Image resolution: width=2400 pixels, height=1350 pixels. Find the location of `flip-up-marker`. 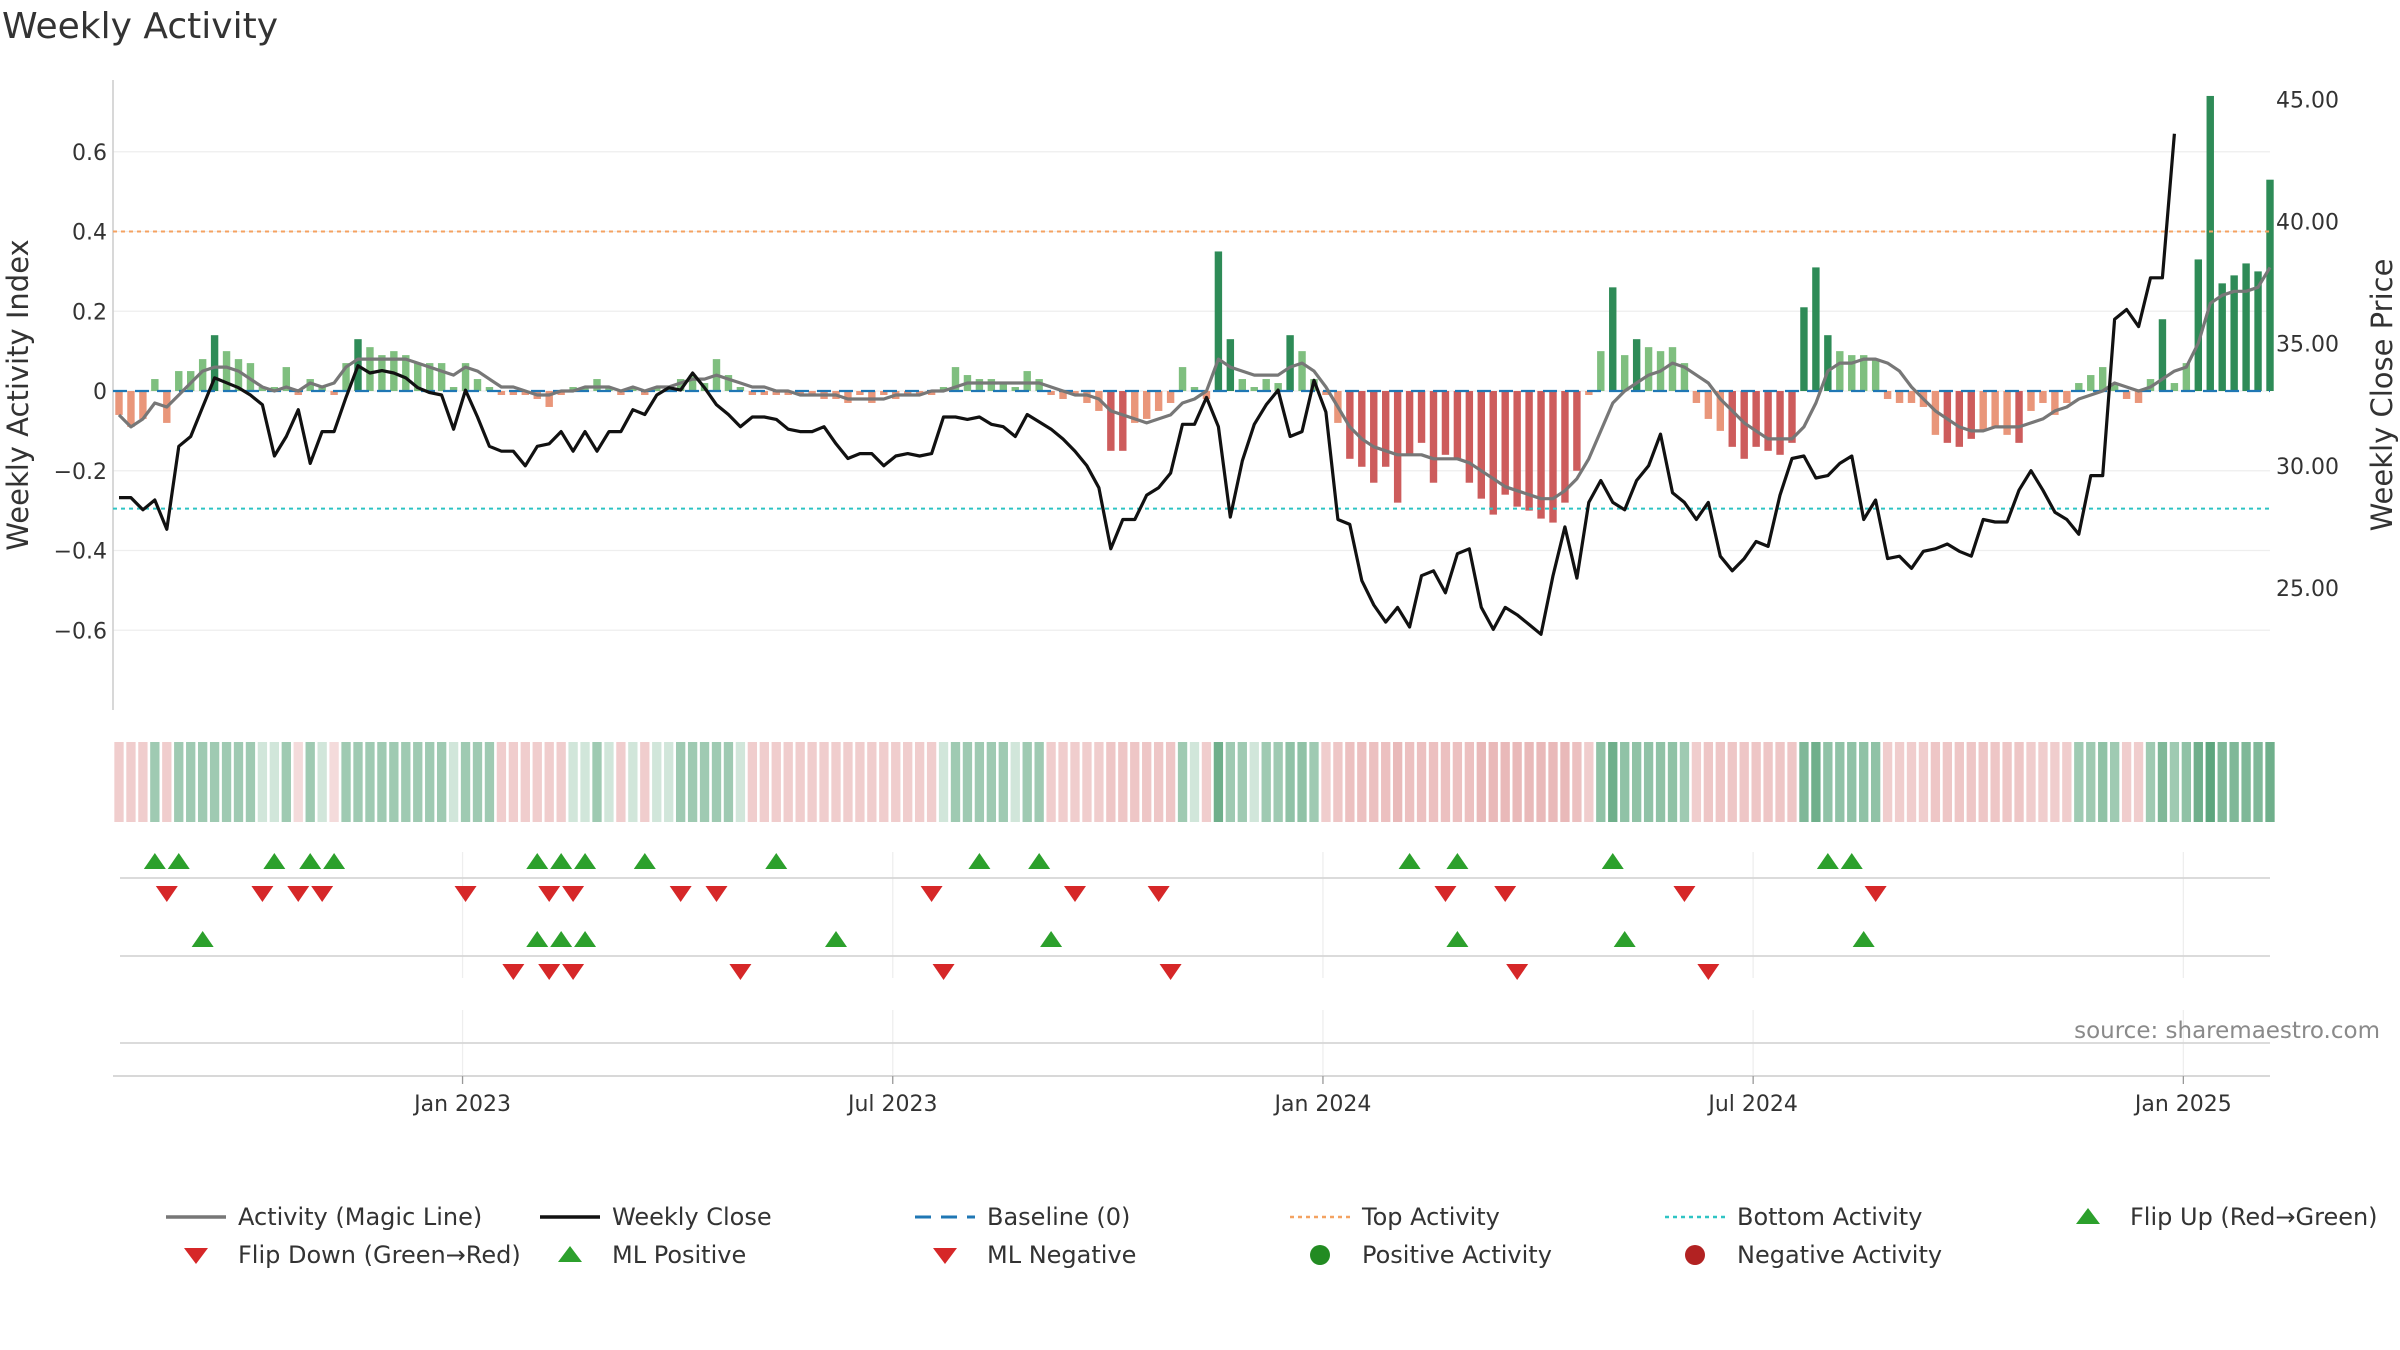

flip-up-marker is located at coordinates (1457, 861).